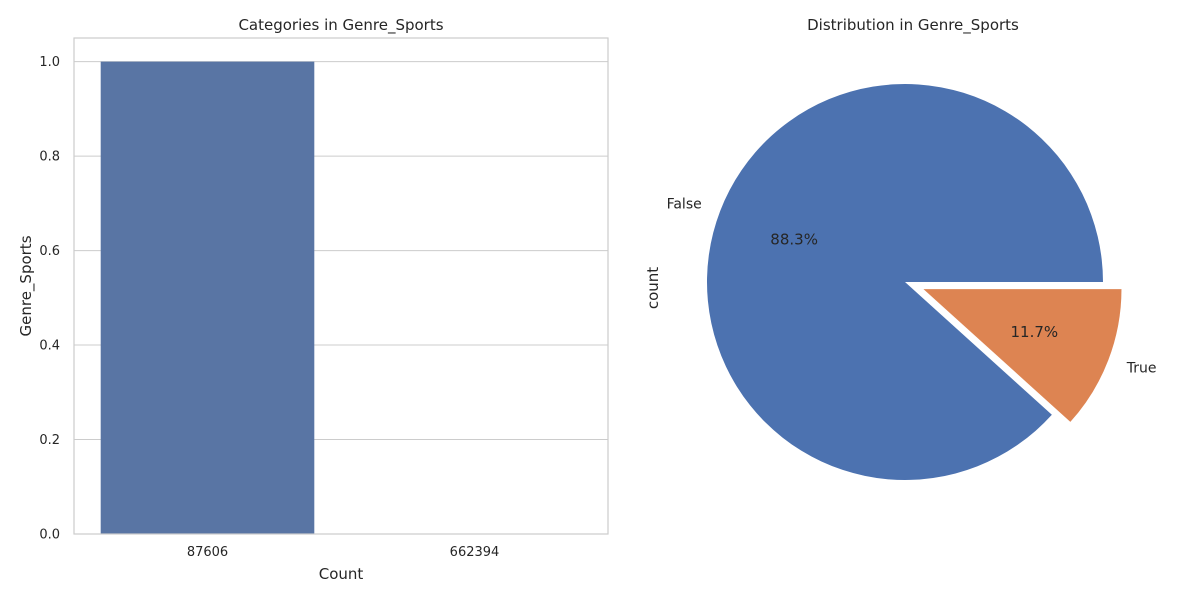 The height and width of the screenshot is (600, 1200). What do you see at coordinates (912, 287) in the screenshot?
I see `pie-labels: False 88.3% True 11.7%` at bounding box center [912, 287].